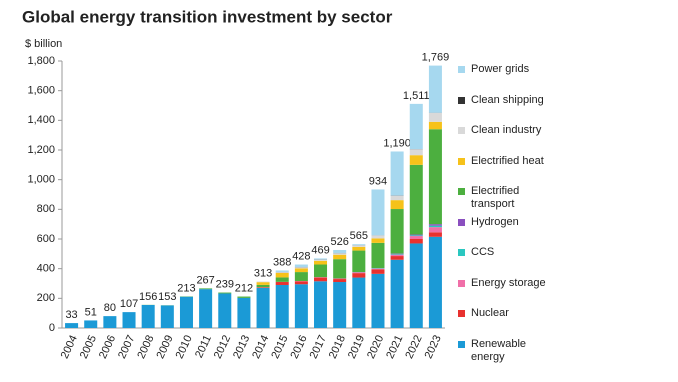 This screenshot has width=678, height=382. What do you see at coordinates (499, 350) in the screenshot?
I see `legend-label: Renewable energy` at bounding box center [499, 350].